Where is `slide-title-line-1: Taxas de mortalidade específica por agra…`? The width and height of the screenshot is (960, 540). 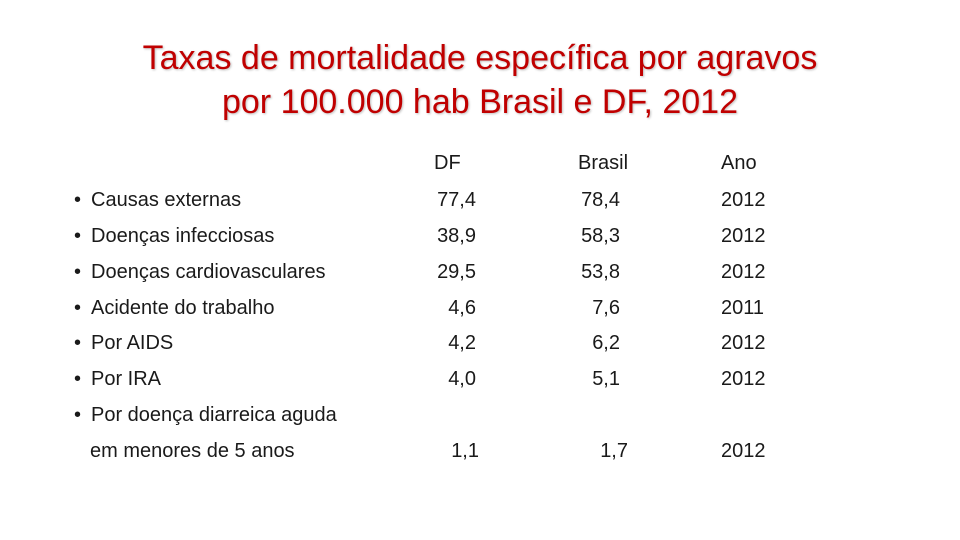
slide-title-line-1: Taxas de mortalidade específica por agra… is located at coordinates (480, 58).